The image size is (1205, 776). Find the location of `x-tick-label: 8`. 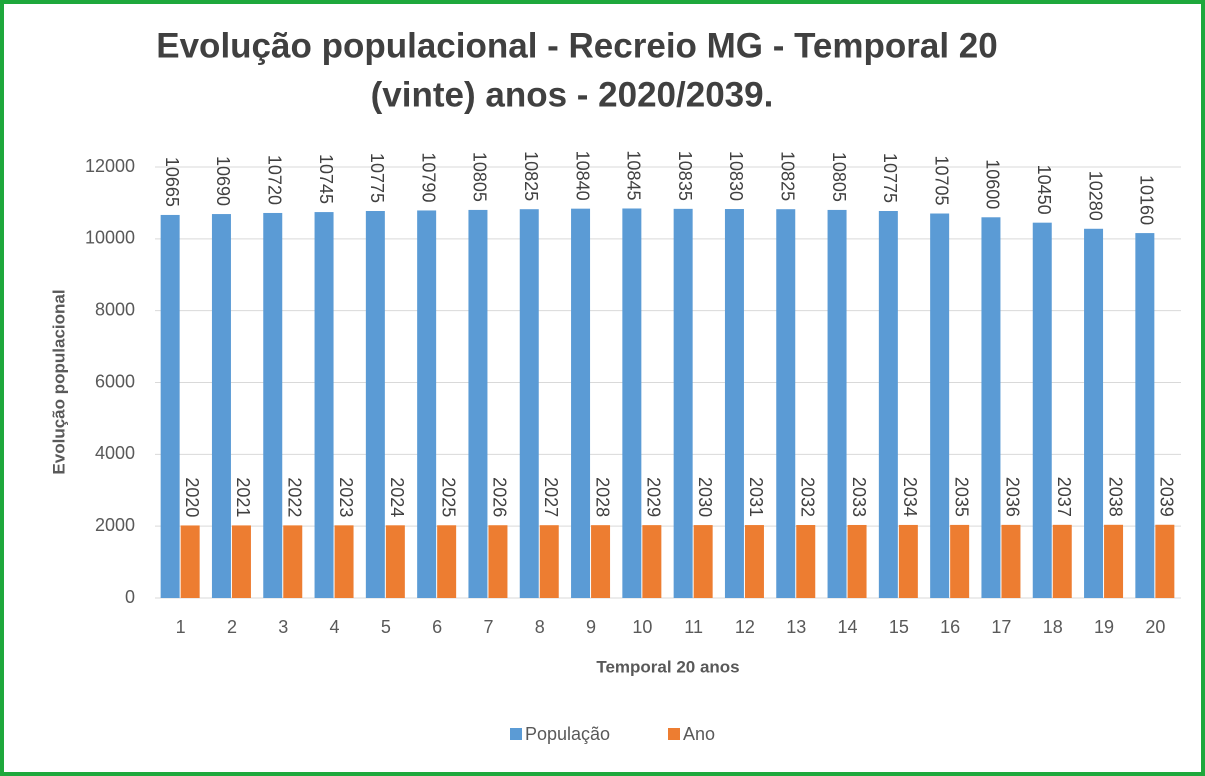

x-tick-label: 8 is located at coordinates (540, 627).